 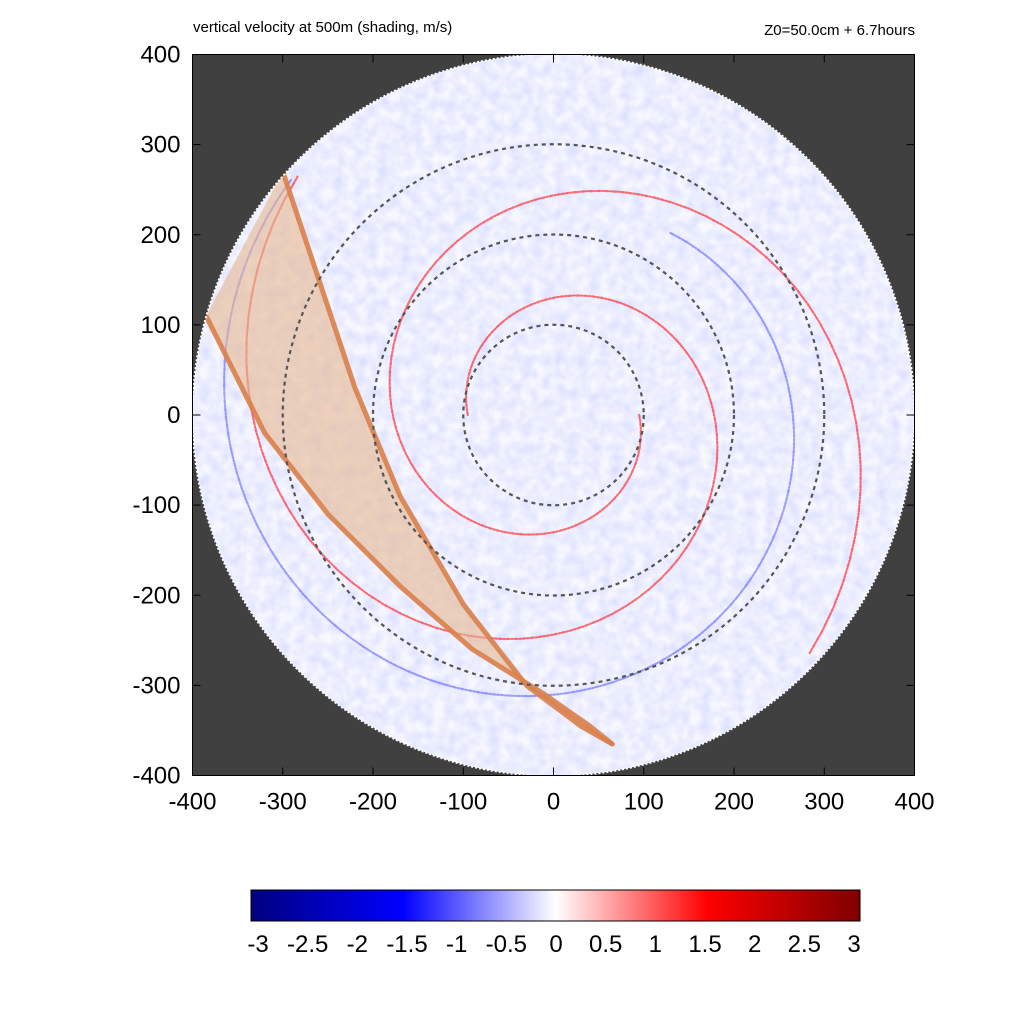 What do you see at coordinates (257, 944) in the screenshot?
I see `colorbar-tick-label: -3` at bounding box center [257, 944].